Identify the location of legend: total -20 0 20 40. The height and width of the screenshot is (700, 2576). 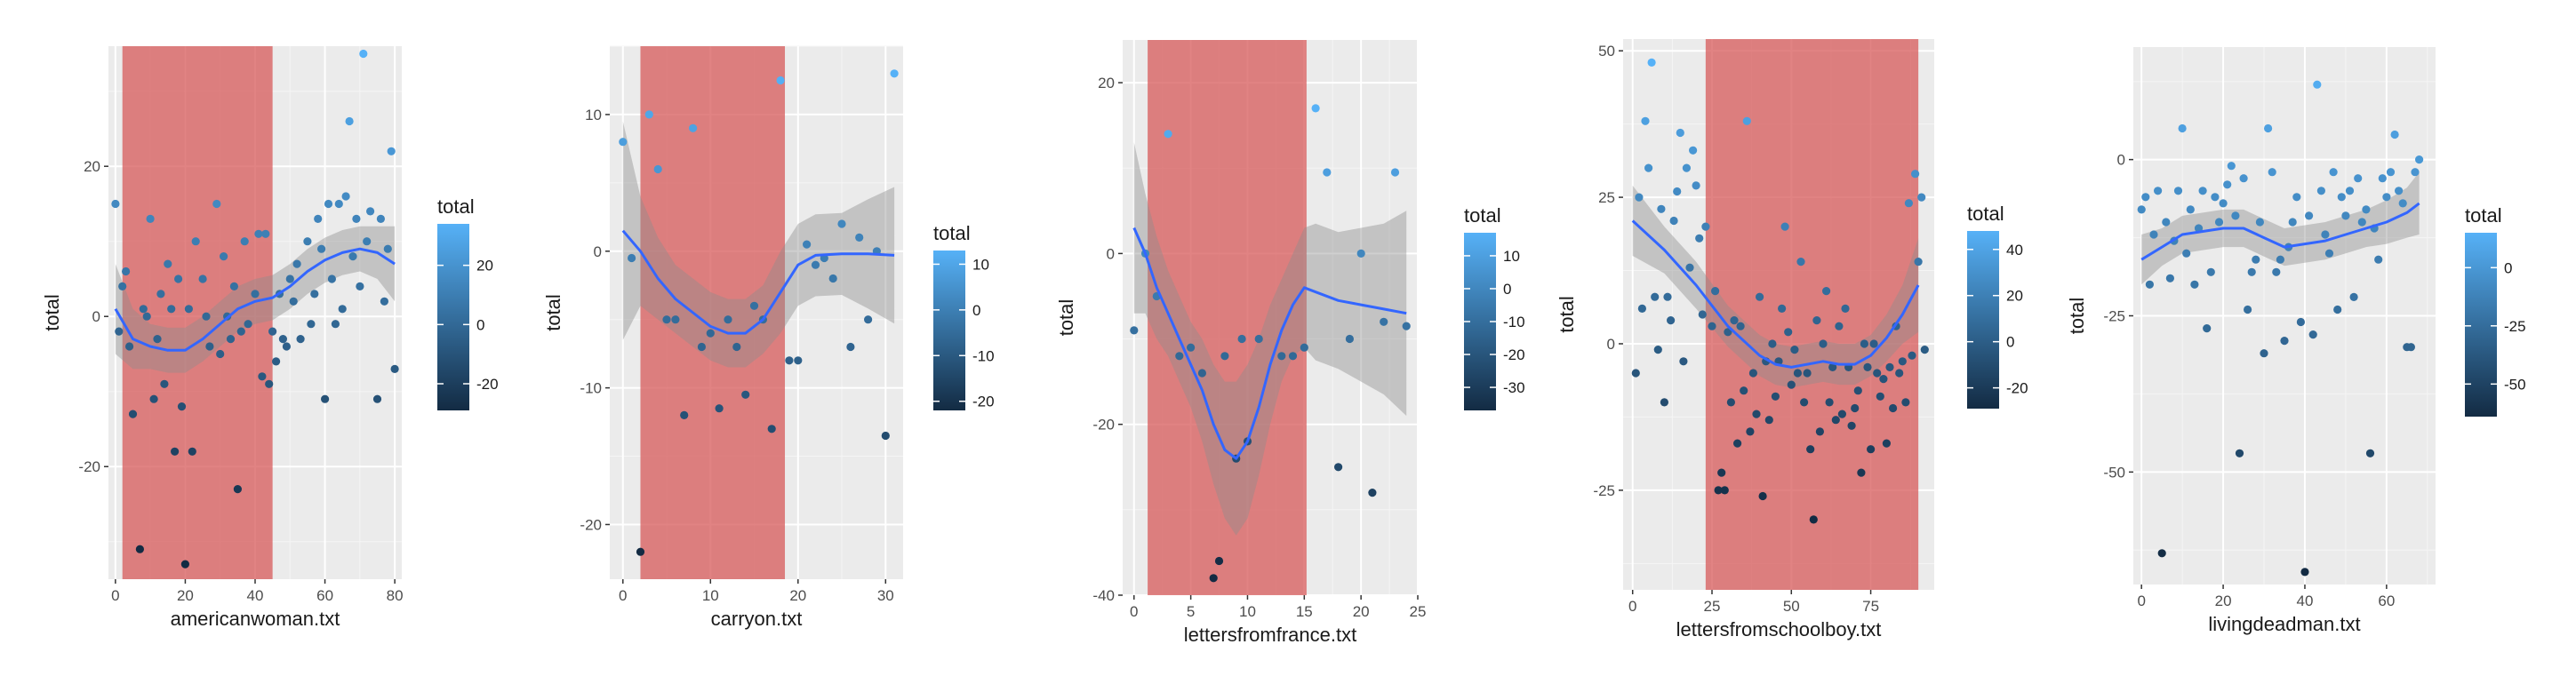
(1997, 306).